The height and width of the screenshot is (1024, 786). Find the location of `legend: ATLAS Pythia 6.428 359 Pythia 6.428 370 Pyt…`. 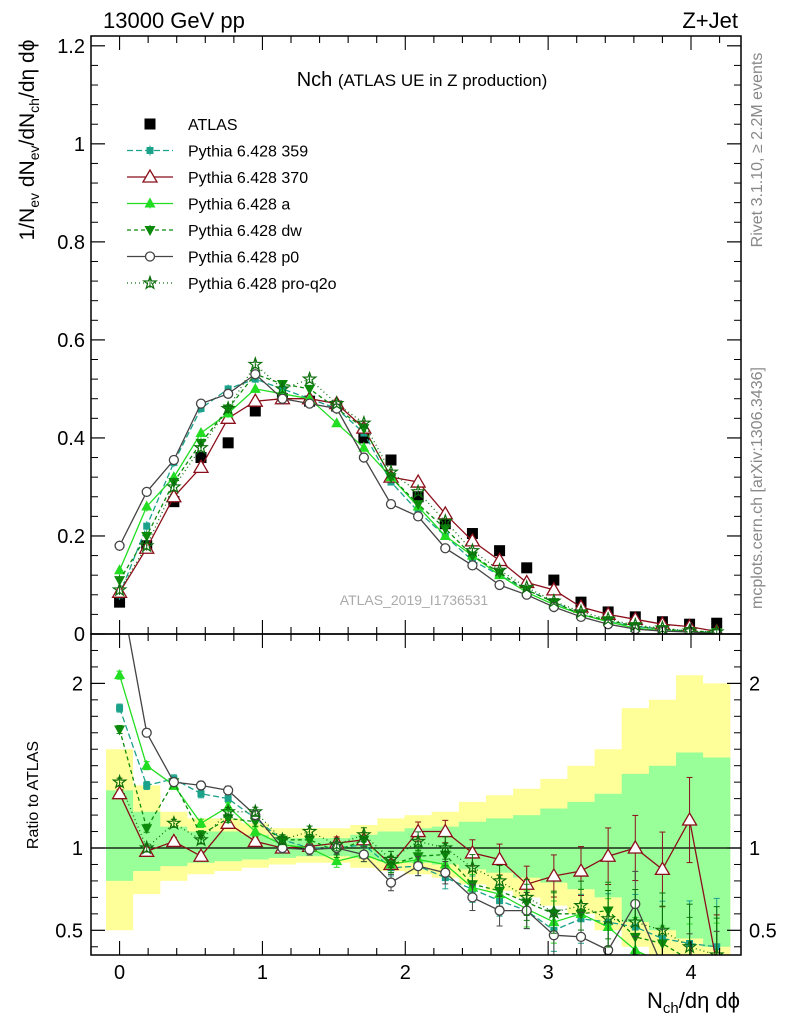

legend: ATLAS Pythia 6.428 359 Pythia 6.428 370 Pyt… is located at coordinates (232, 205).